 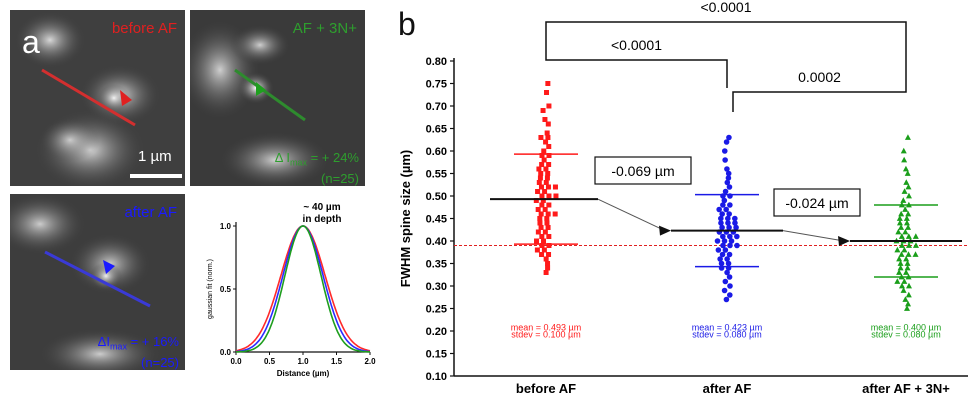 I want to click on micrograph-after-af-image, so click(x=97, y=282).